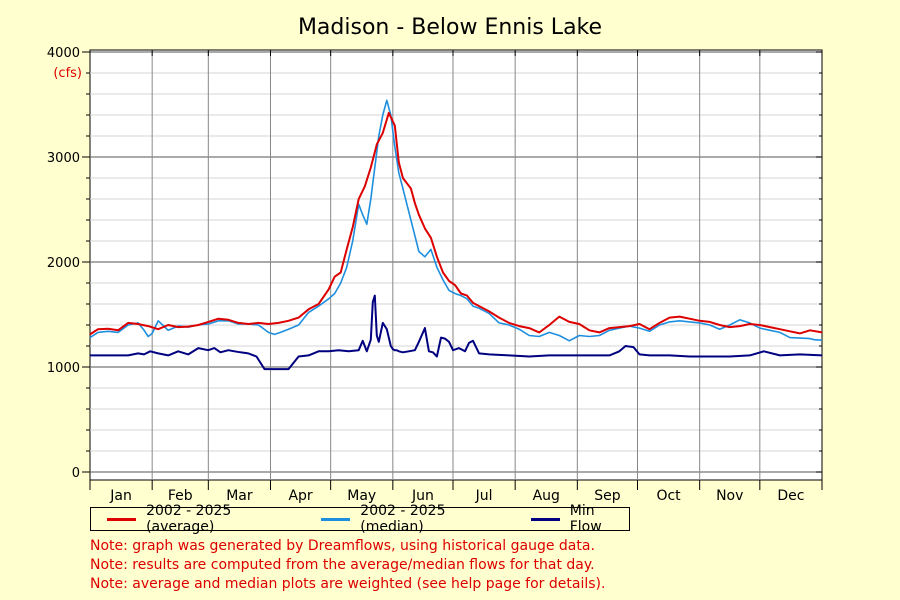  What do you see at coordinates (790, 496) in the screenshot?
I see `x-tick-label: Dec` at bounding box center [790, 496].